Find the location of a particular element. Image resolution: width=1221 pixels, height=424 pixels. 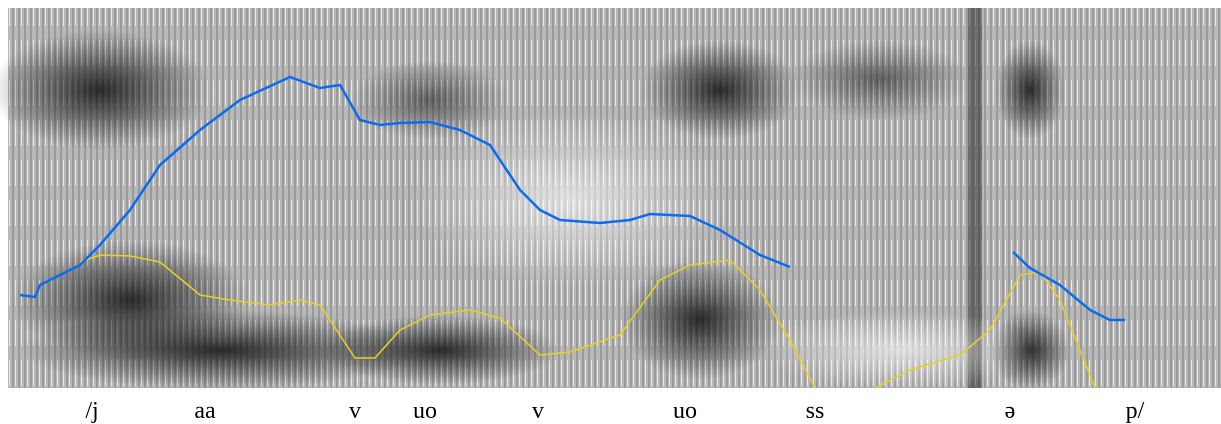

segment-label: ə is located at coordinates (1010, 411).